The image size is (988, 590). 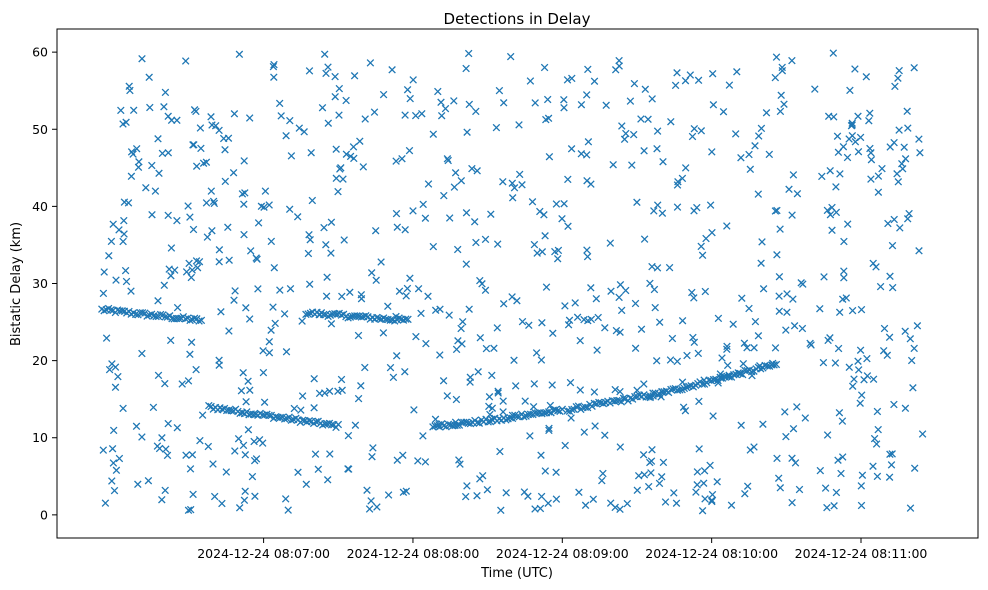 I want to click on y-tick-label: 50, so click(x=40, y=129).